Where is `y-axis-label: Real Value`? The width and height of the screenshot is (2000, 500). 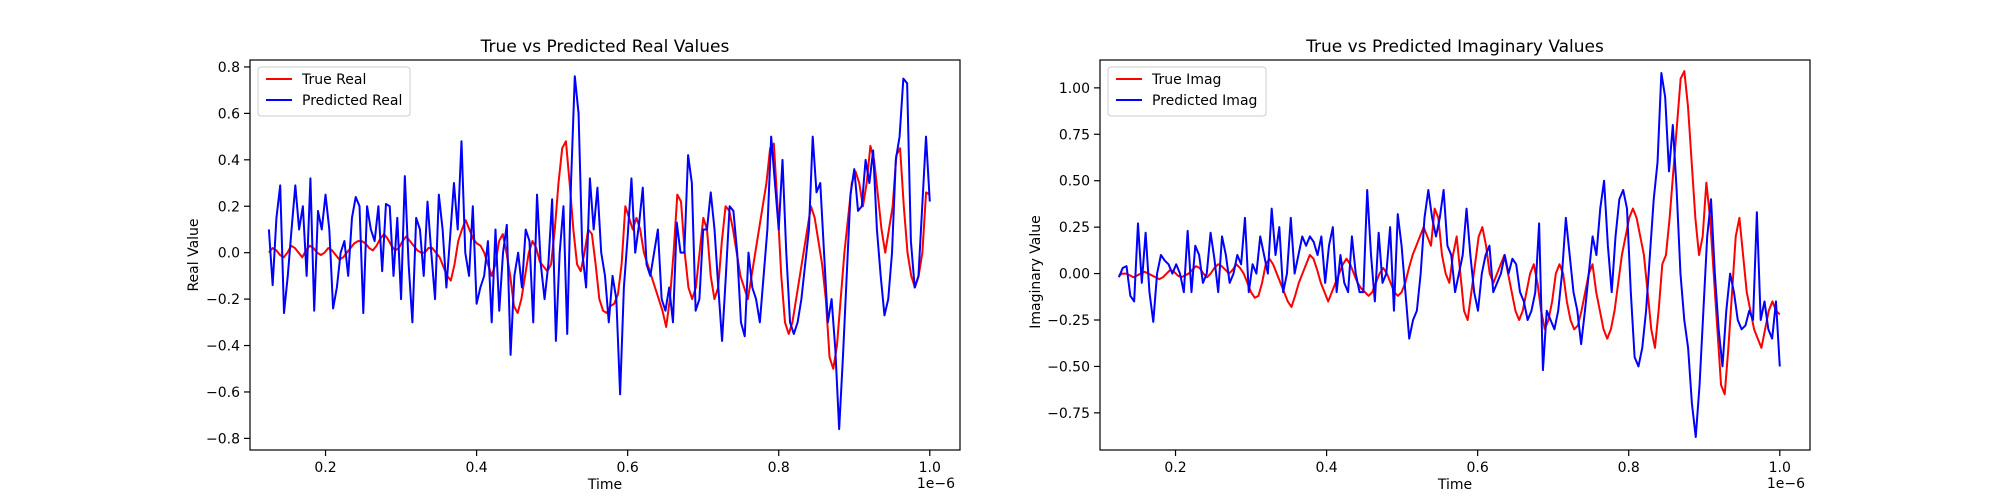 y-axis-label: Real Value is located at coordinates (194, 254).